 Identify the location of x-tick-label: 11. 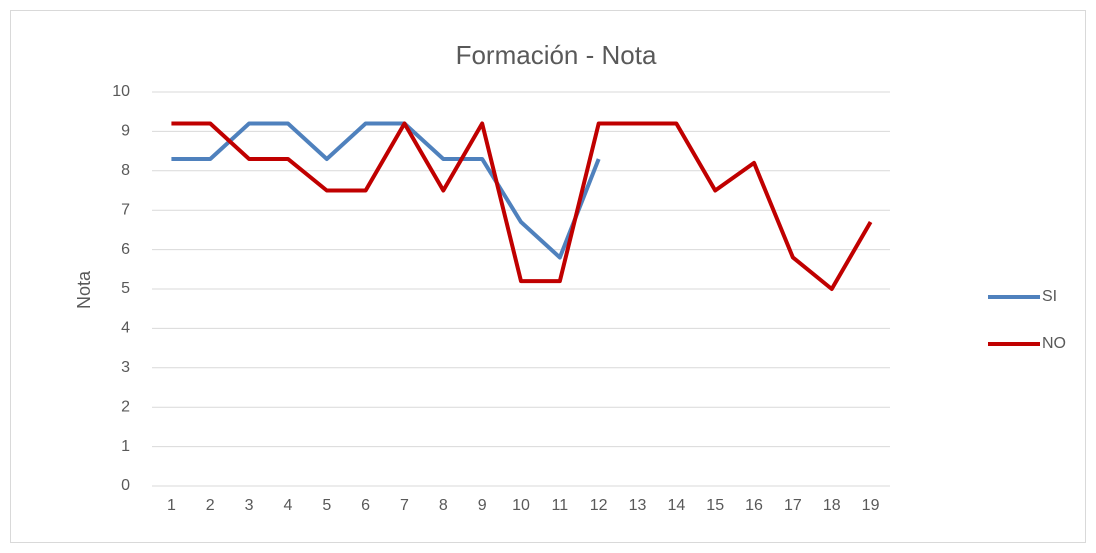
(560, 505).